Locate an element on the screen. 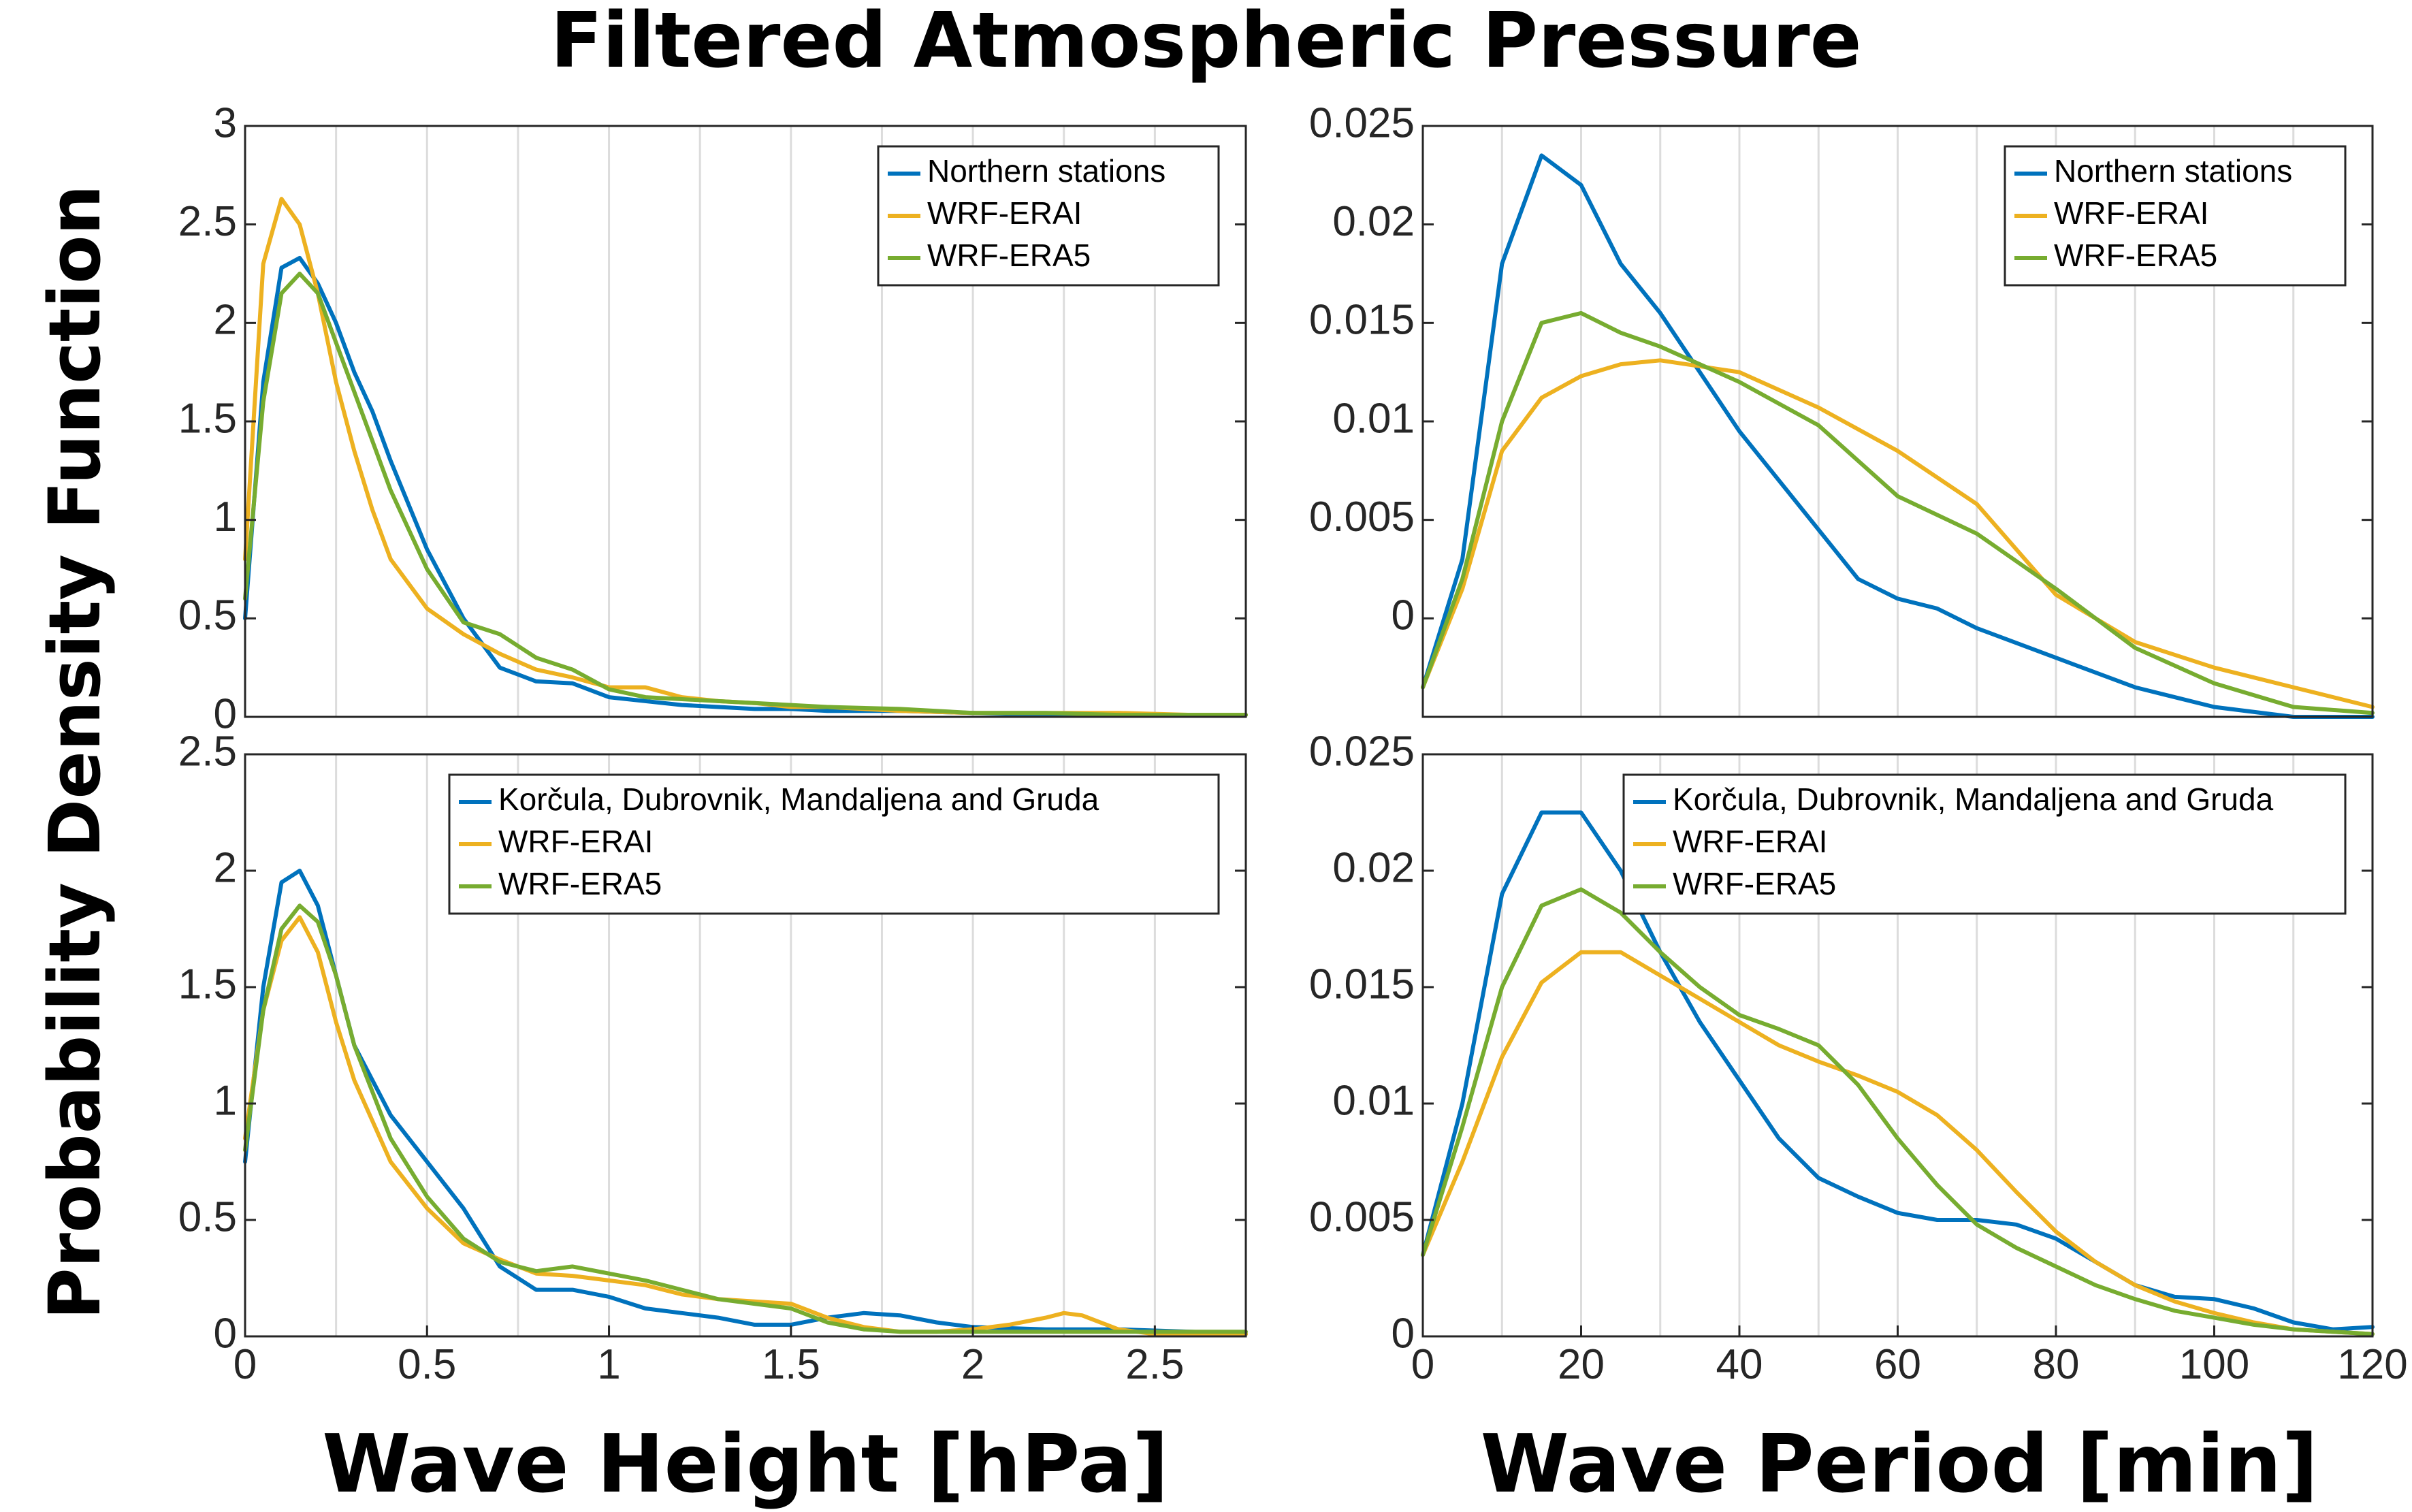  x-tick-label: 0.5 is located at coordinates (427, 1364).